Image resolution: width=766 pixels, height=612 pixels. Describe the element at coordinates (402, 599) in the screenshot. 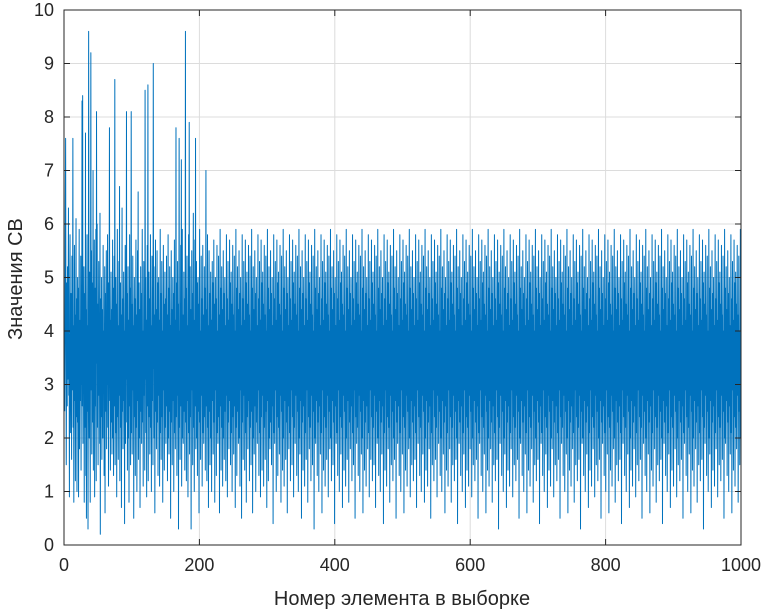

I see `x-axis-label: Номер элемента в выборке` at that location.